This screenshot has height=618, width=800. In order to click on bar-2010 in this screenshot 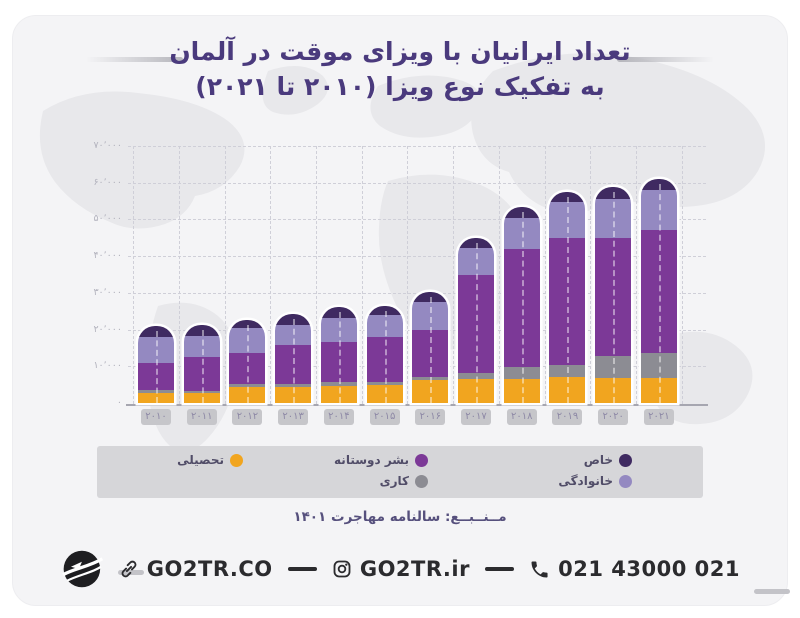, I will do `click(156, 364)`.